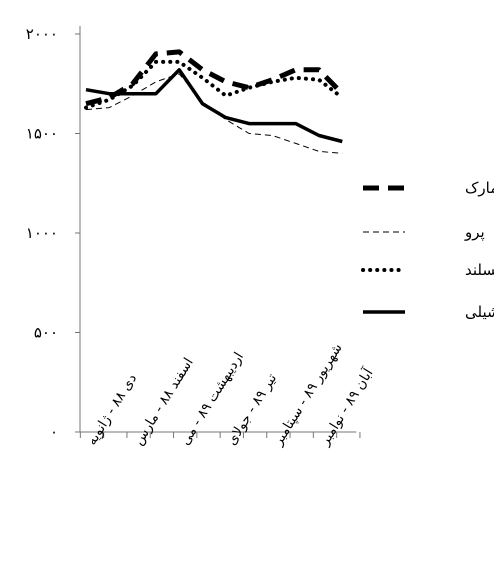 This screenshot has width=494, height=574. Describe the element at coordinates (479, 312) in the screenshot. I see `legend-label: شیلی` at that location.